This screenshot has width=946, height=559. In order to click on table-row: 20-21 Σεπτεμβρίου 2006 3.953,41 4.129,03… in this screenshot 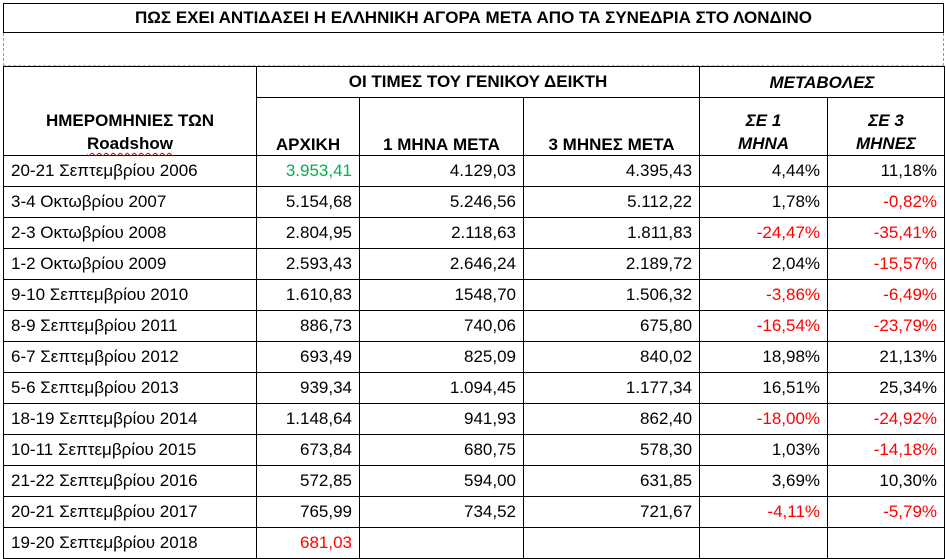, I will do `click(474, 171)`.